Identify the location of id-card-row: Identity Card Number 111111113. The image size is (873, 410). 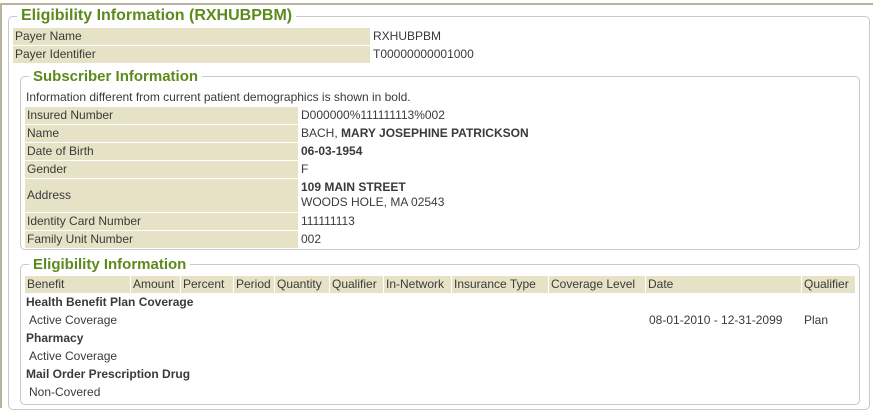
(190, 221).